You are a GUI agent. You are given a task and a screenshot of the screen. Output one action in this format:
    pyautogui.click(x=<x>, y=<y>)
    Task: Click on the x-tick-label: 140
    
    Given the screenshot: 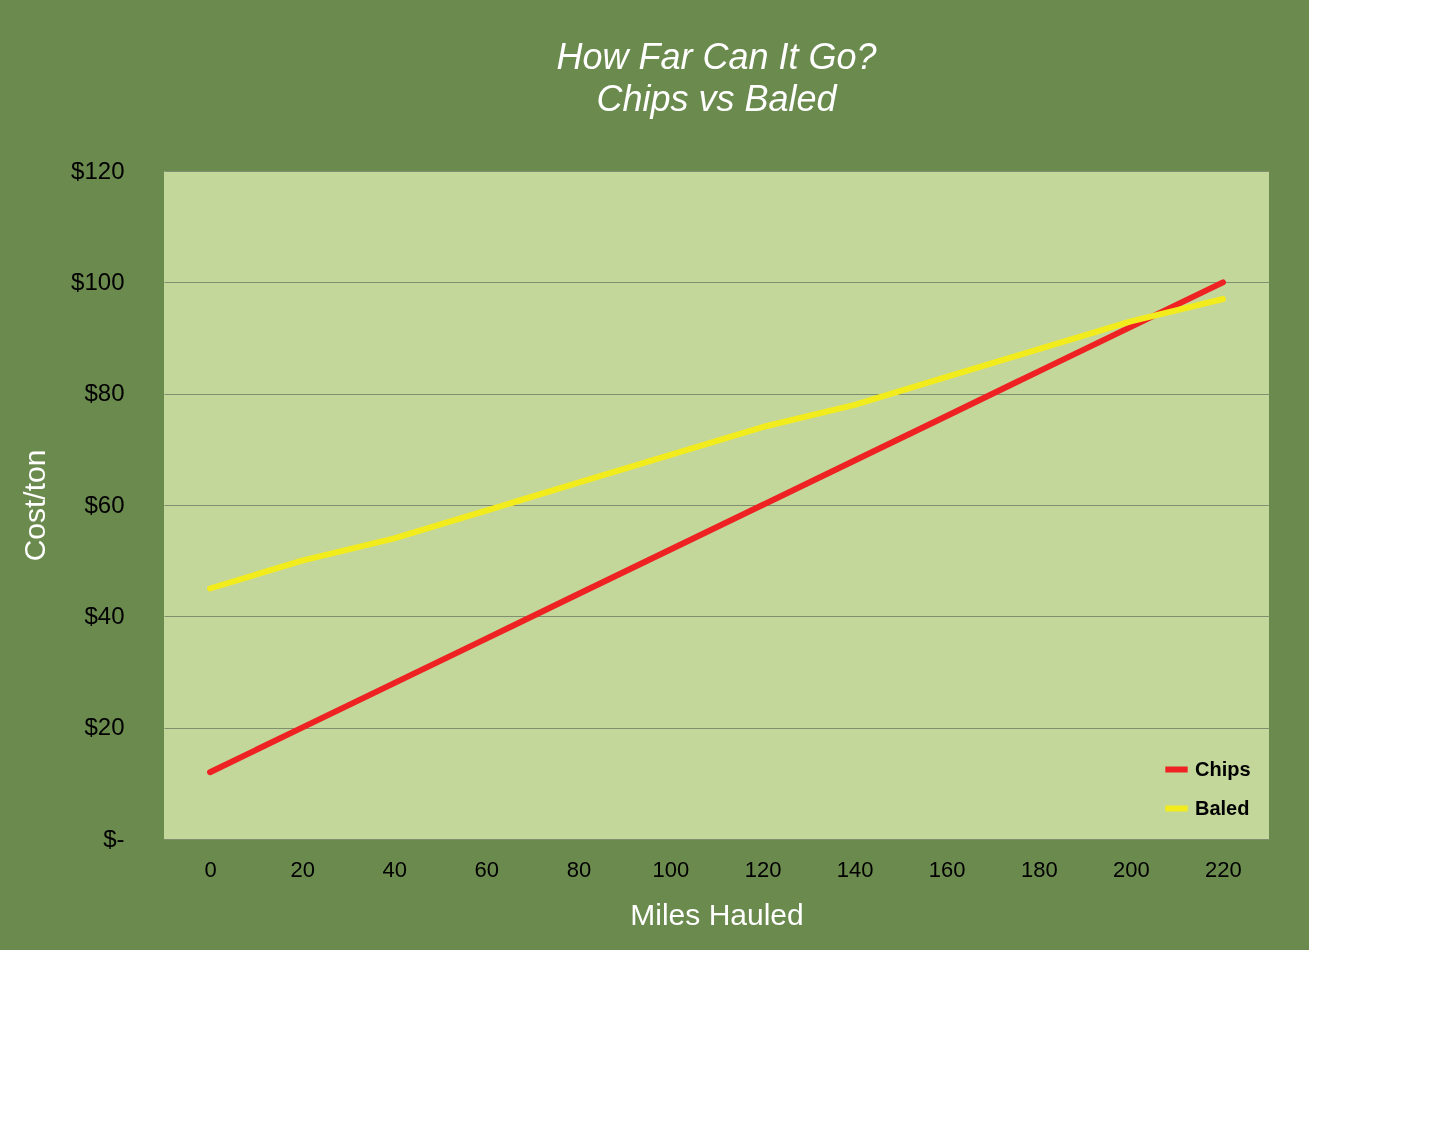 What is the action you would take?
    pyautogui.click(x=855, y=869)
    